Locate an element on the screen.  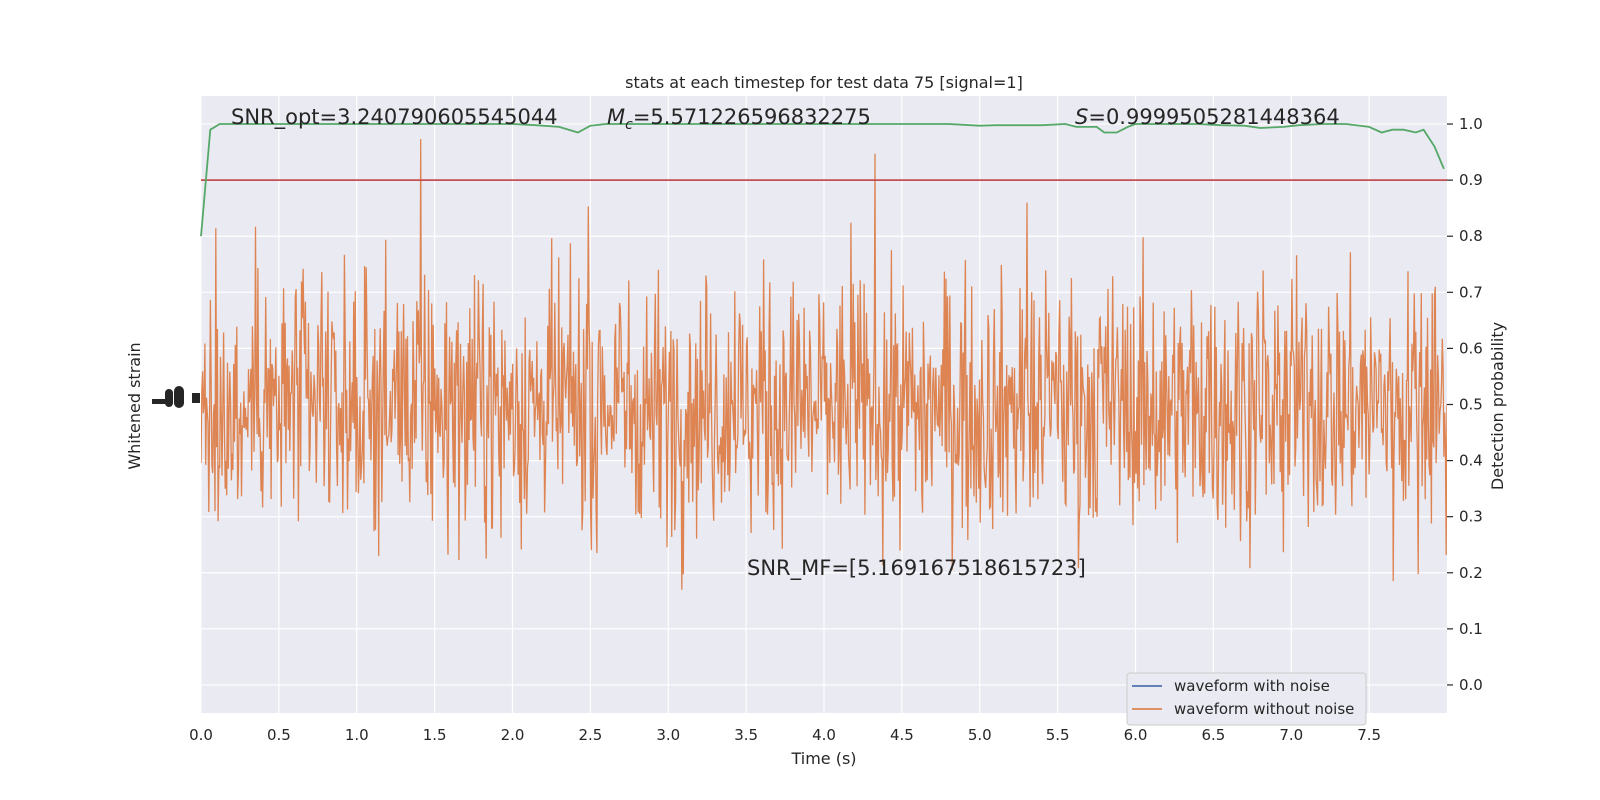
right-y-axis-label: Detection probability is located at coordinates (1497, 406).